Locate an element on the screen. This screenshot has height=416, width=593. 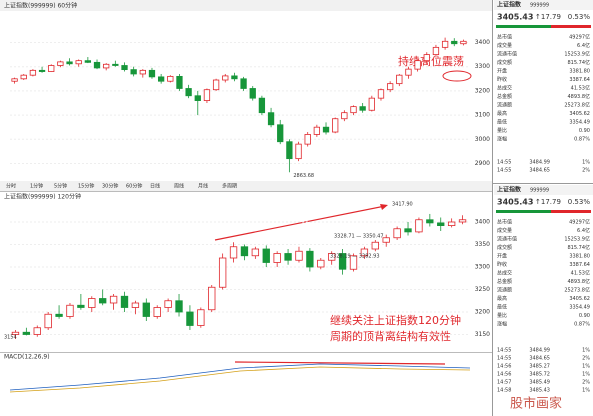
row-value: 15253.9亿 is located at coordinates (577, 54).